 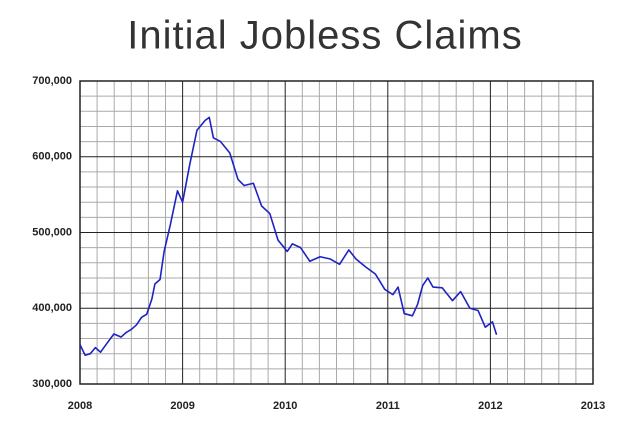 What do you see at coordinates (52, 232) in the screenshot?
I see `y-tick-label: 500,000` at bounding box center [52, 232].